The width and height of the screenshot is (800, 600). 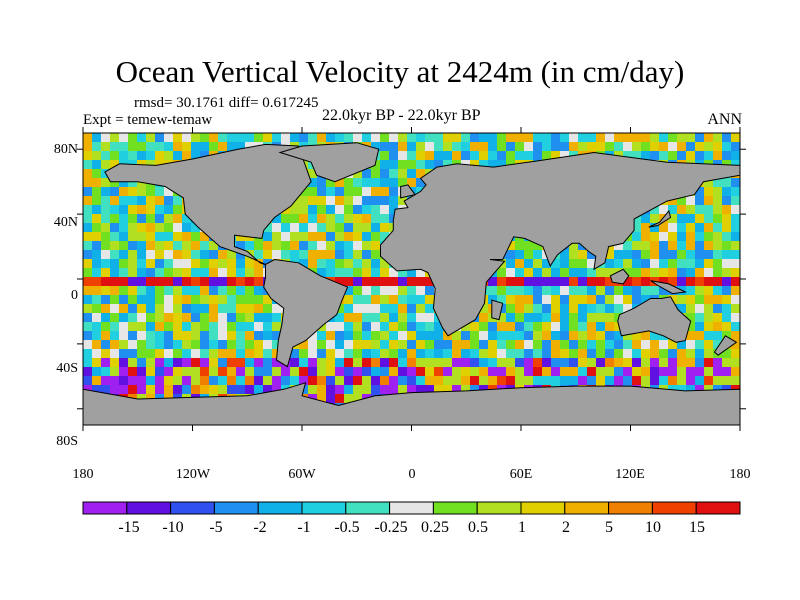 I want to click on x-tick-label: 60E, so click(x=521, y=474).